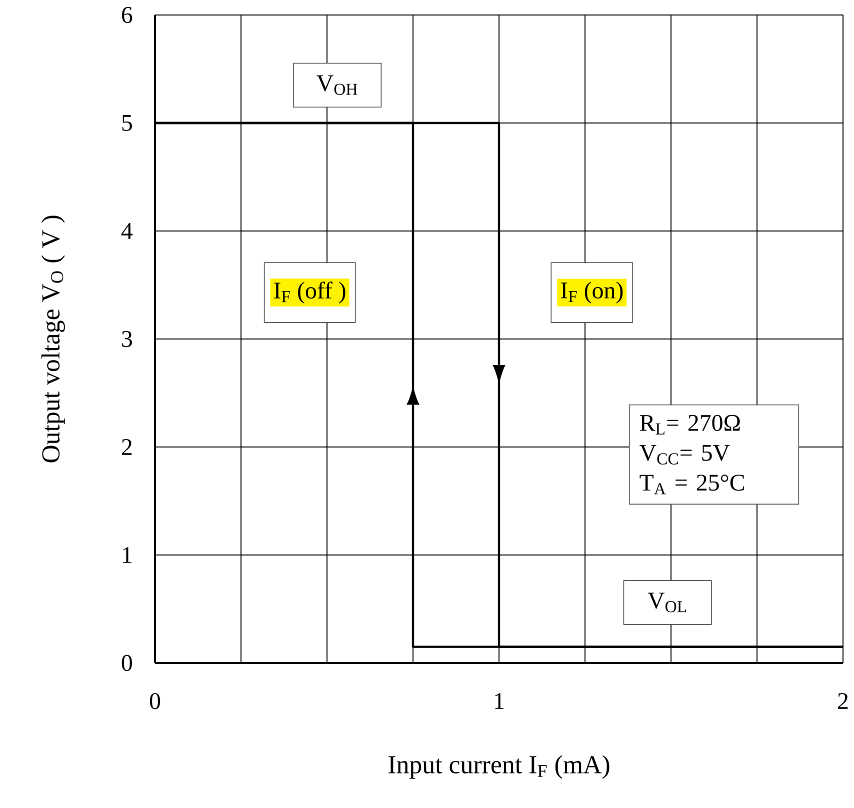  Describe the element at coordinates (667, 602) in the screenshot. I see `annotation: V$_{OL}$` at that location.